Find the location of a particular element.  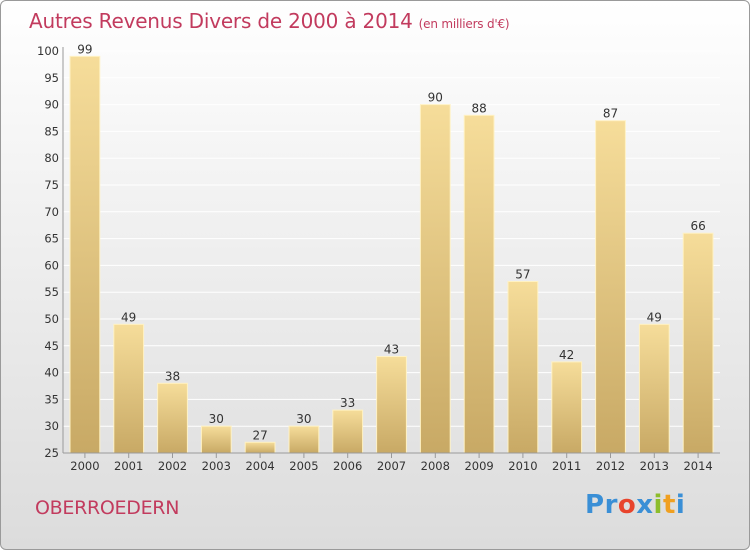

y-tick-label: 30 is located at coordinates (51, 426).